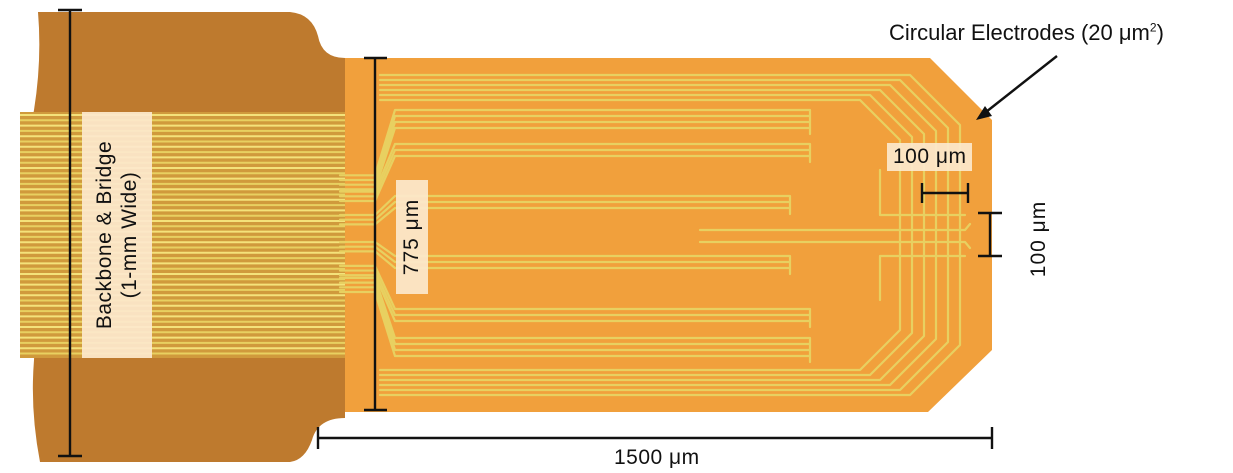  Describe the element at coordinates (185, 234) in the screenshot. I see `backbone-traces` at that location.